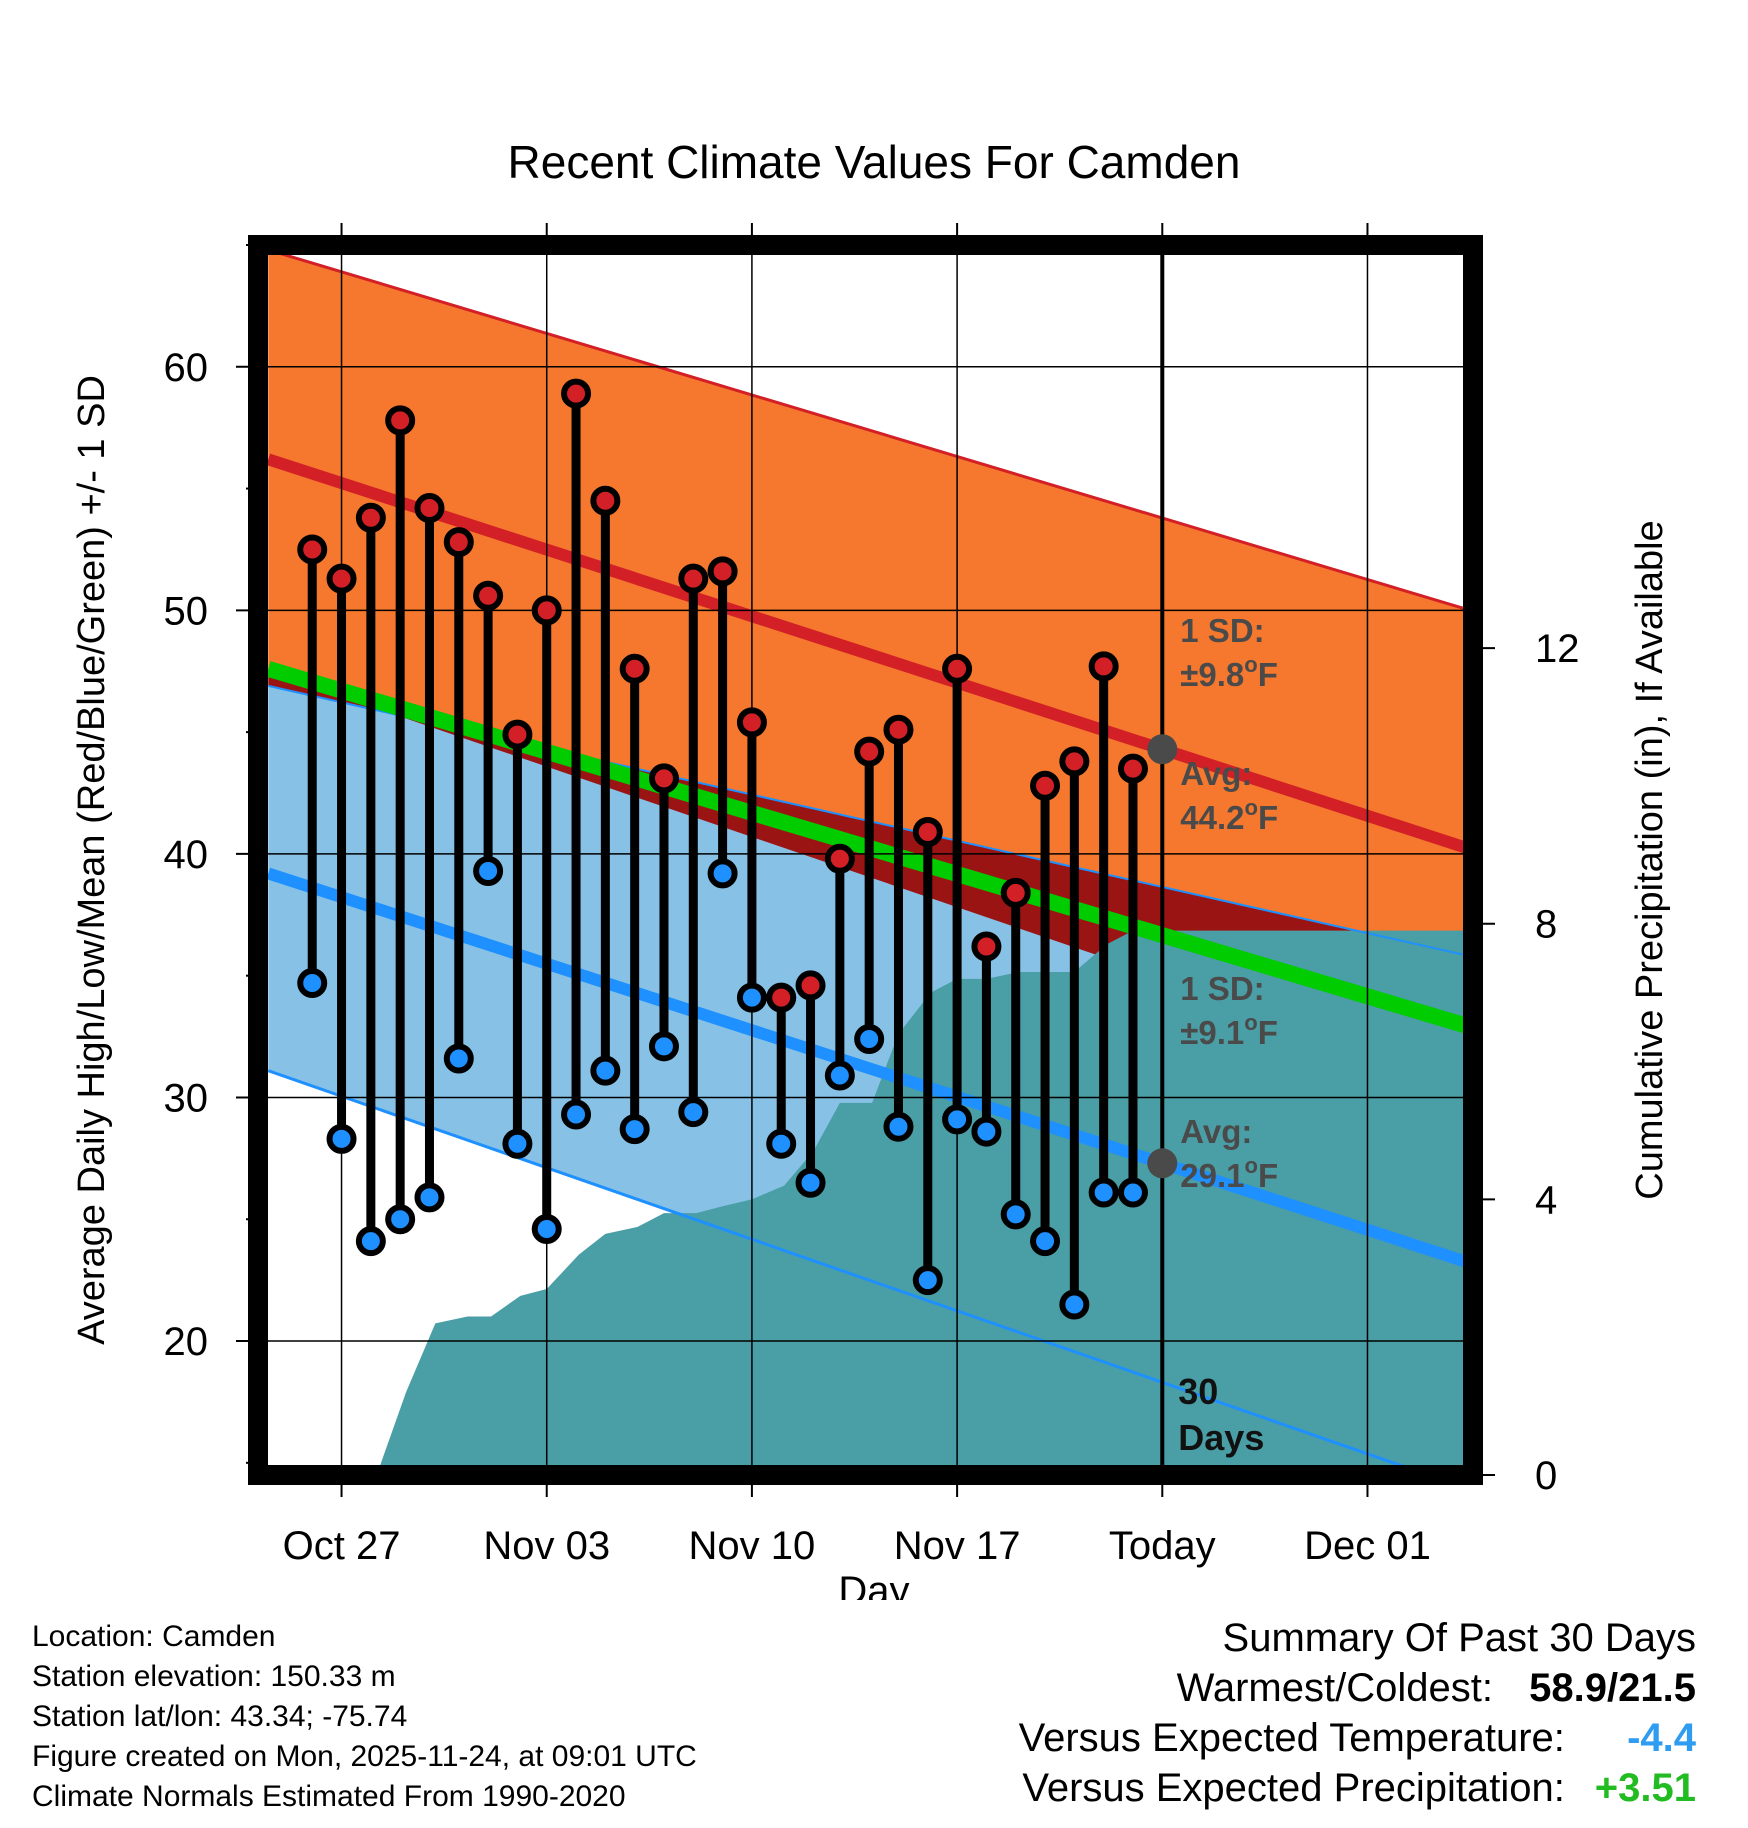 Image resolution: width=1748 pixels, height=1828 pixels. I want to click on latlon-text: Station lat/lon: 43.34; -75.74, so click(220, 1716).